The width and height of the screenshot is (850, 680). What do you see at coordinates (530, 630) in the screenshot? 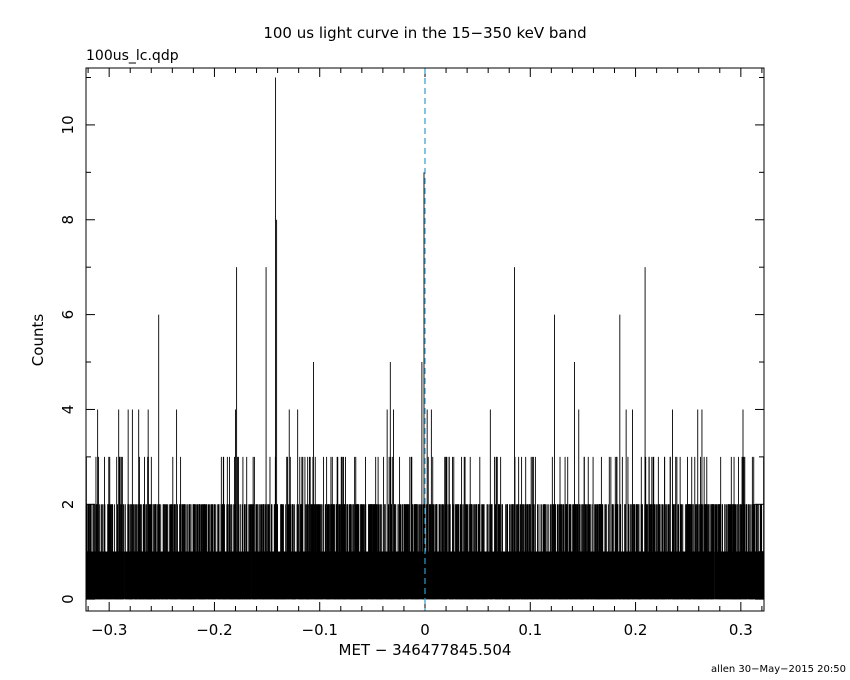
I see `x-tick-label: 0.1` at bounding box center [530, 630].